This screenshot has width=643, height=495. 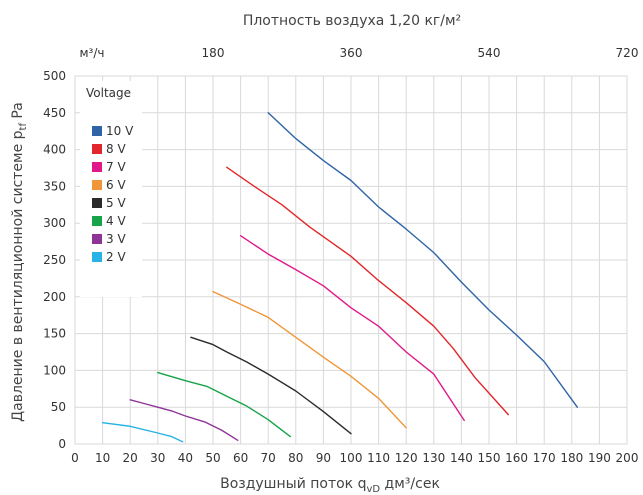 What do you see at coordinates (268, 458) in the screenshot?
I see `x-tick-label: 70` at bounding box center [268, 458].